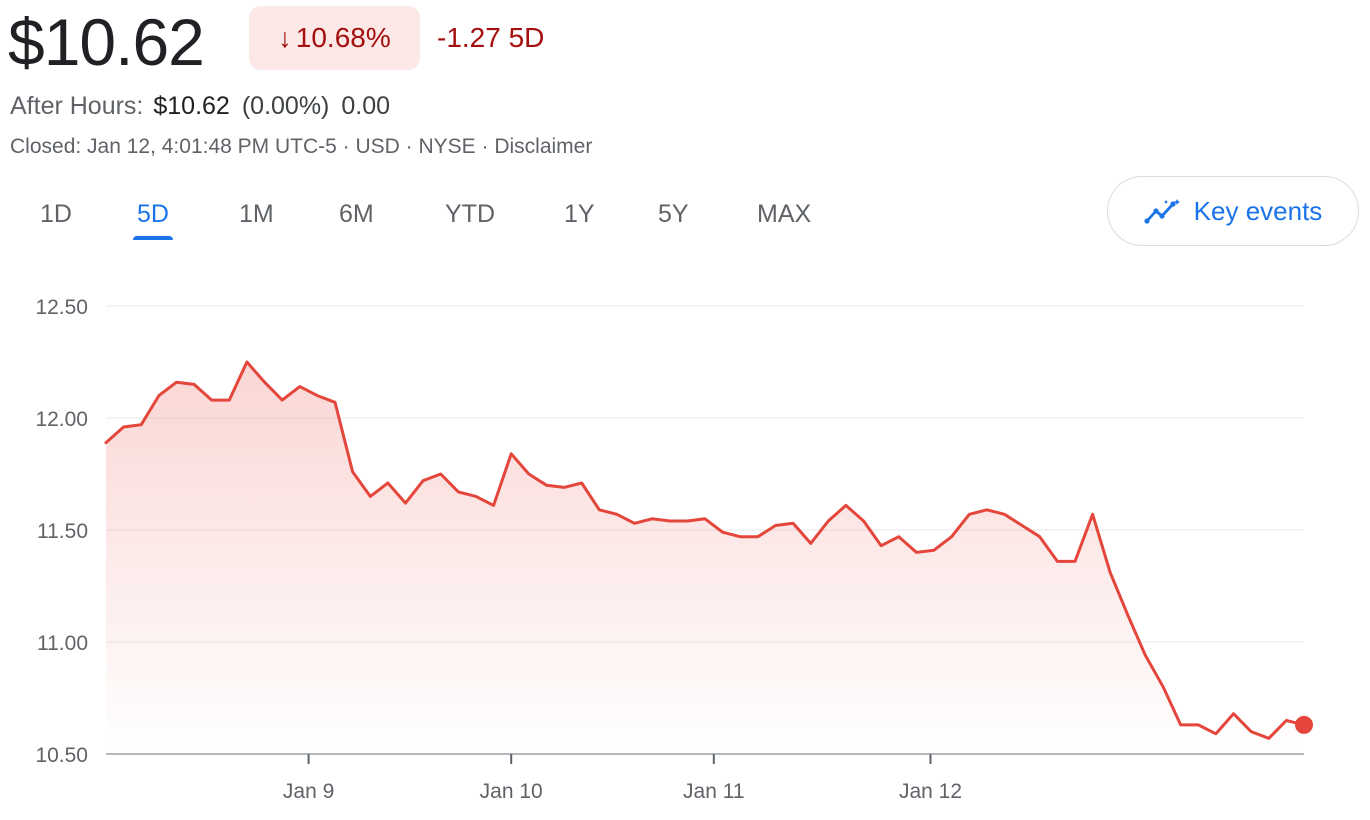 The height and width of the screenshot is (820, 1370). Describe the element at coordinates (106, 42) in the screenshot. I see `current-price: $10.62` at that location.